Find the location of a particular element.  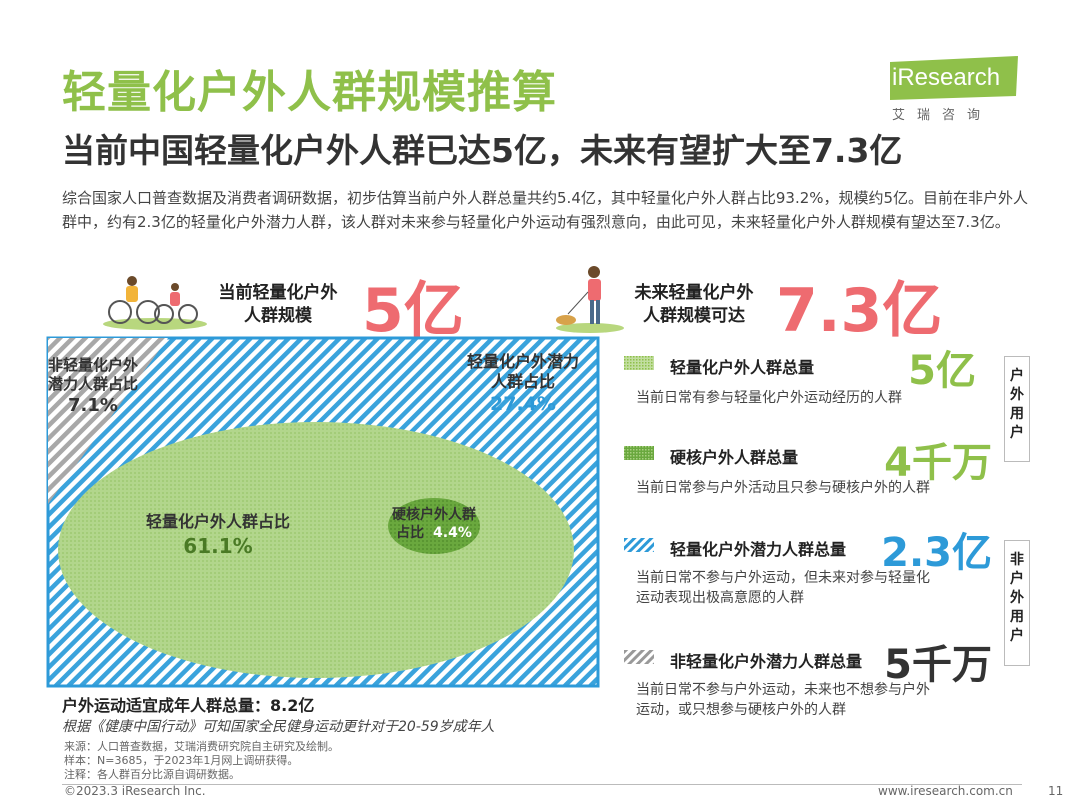

annotation-note: 注释：各人群百分比源自调研数据。 is located at coordinates (152, 774).